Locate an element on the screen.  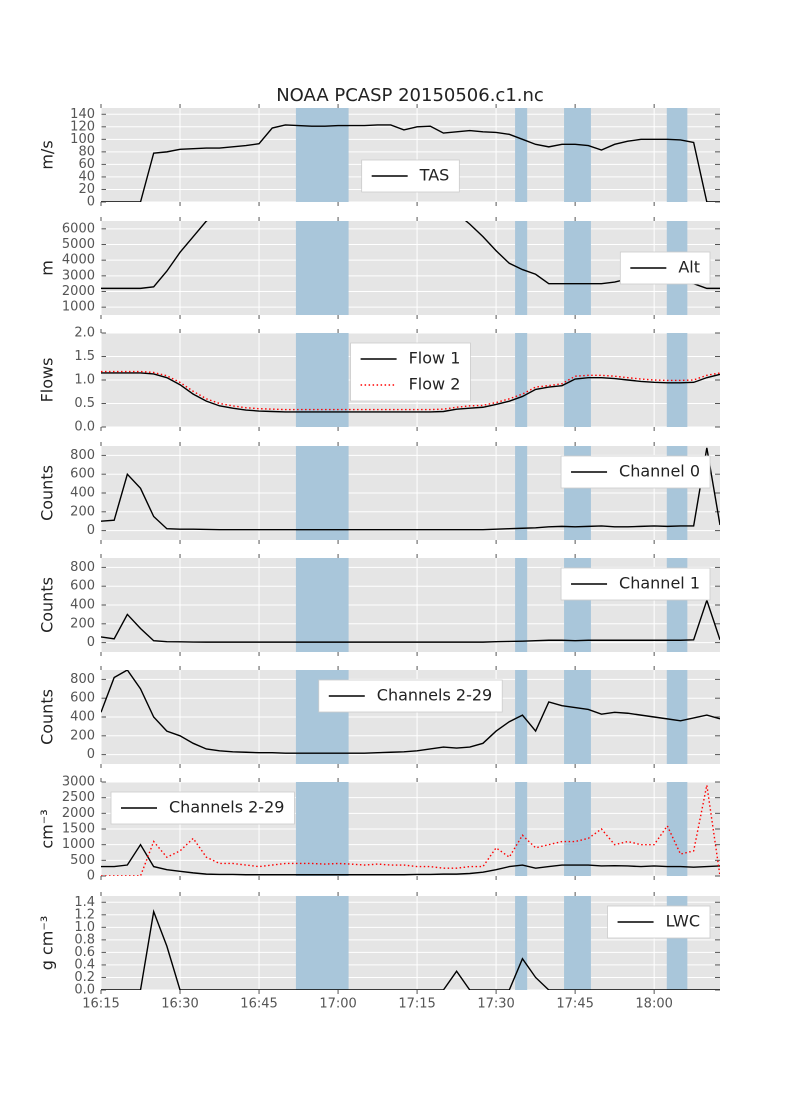
legend-label: Channel 0 is located at coordinates (659, 471).